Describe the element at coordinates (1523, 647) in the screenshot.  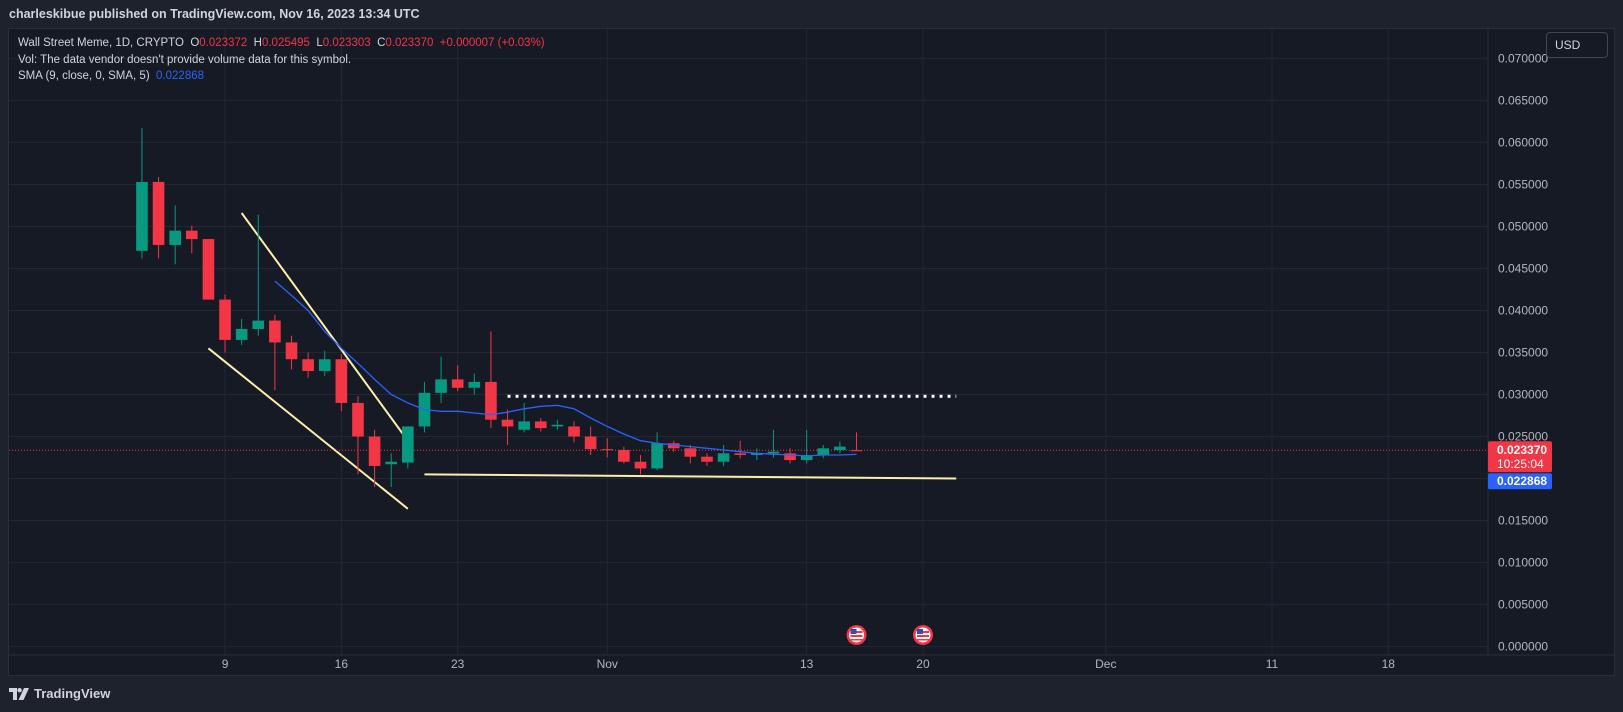
I see `y-tick-label: 0.000000` at that location.